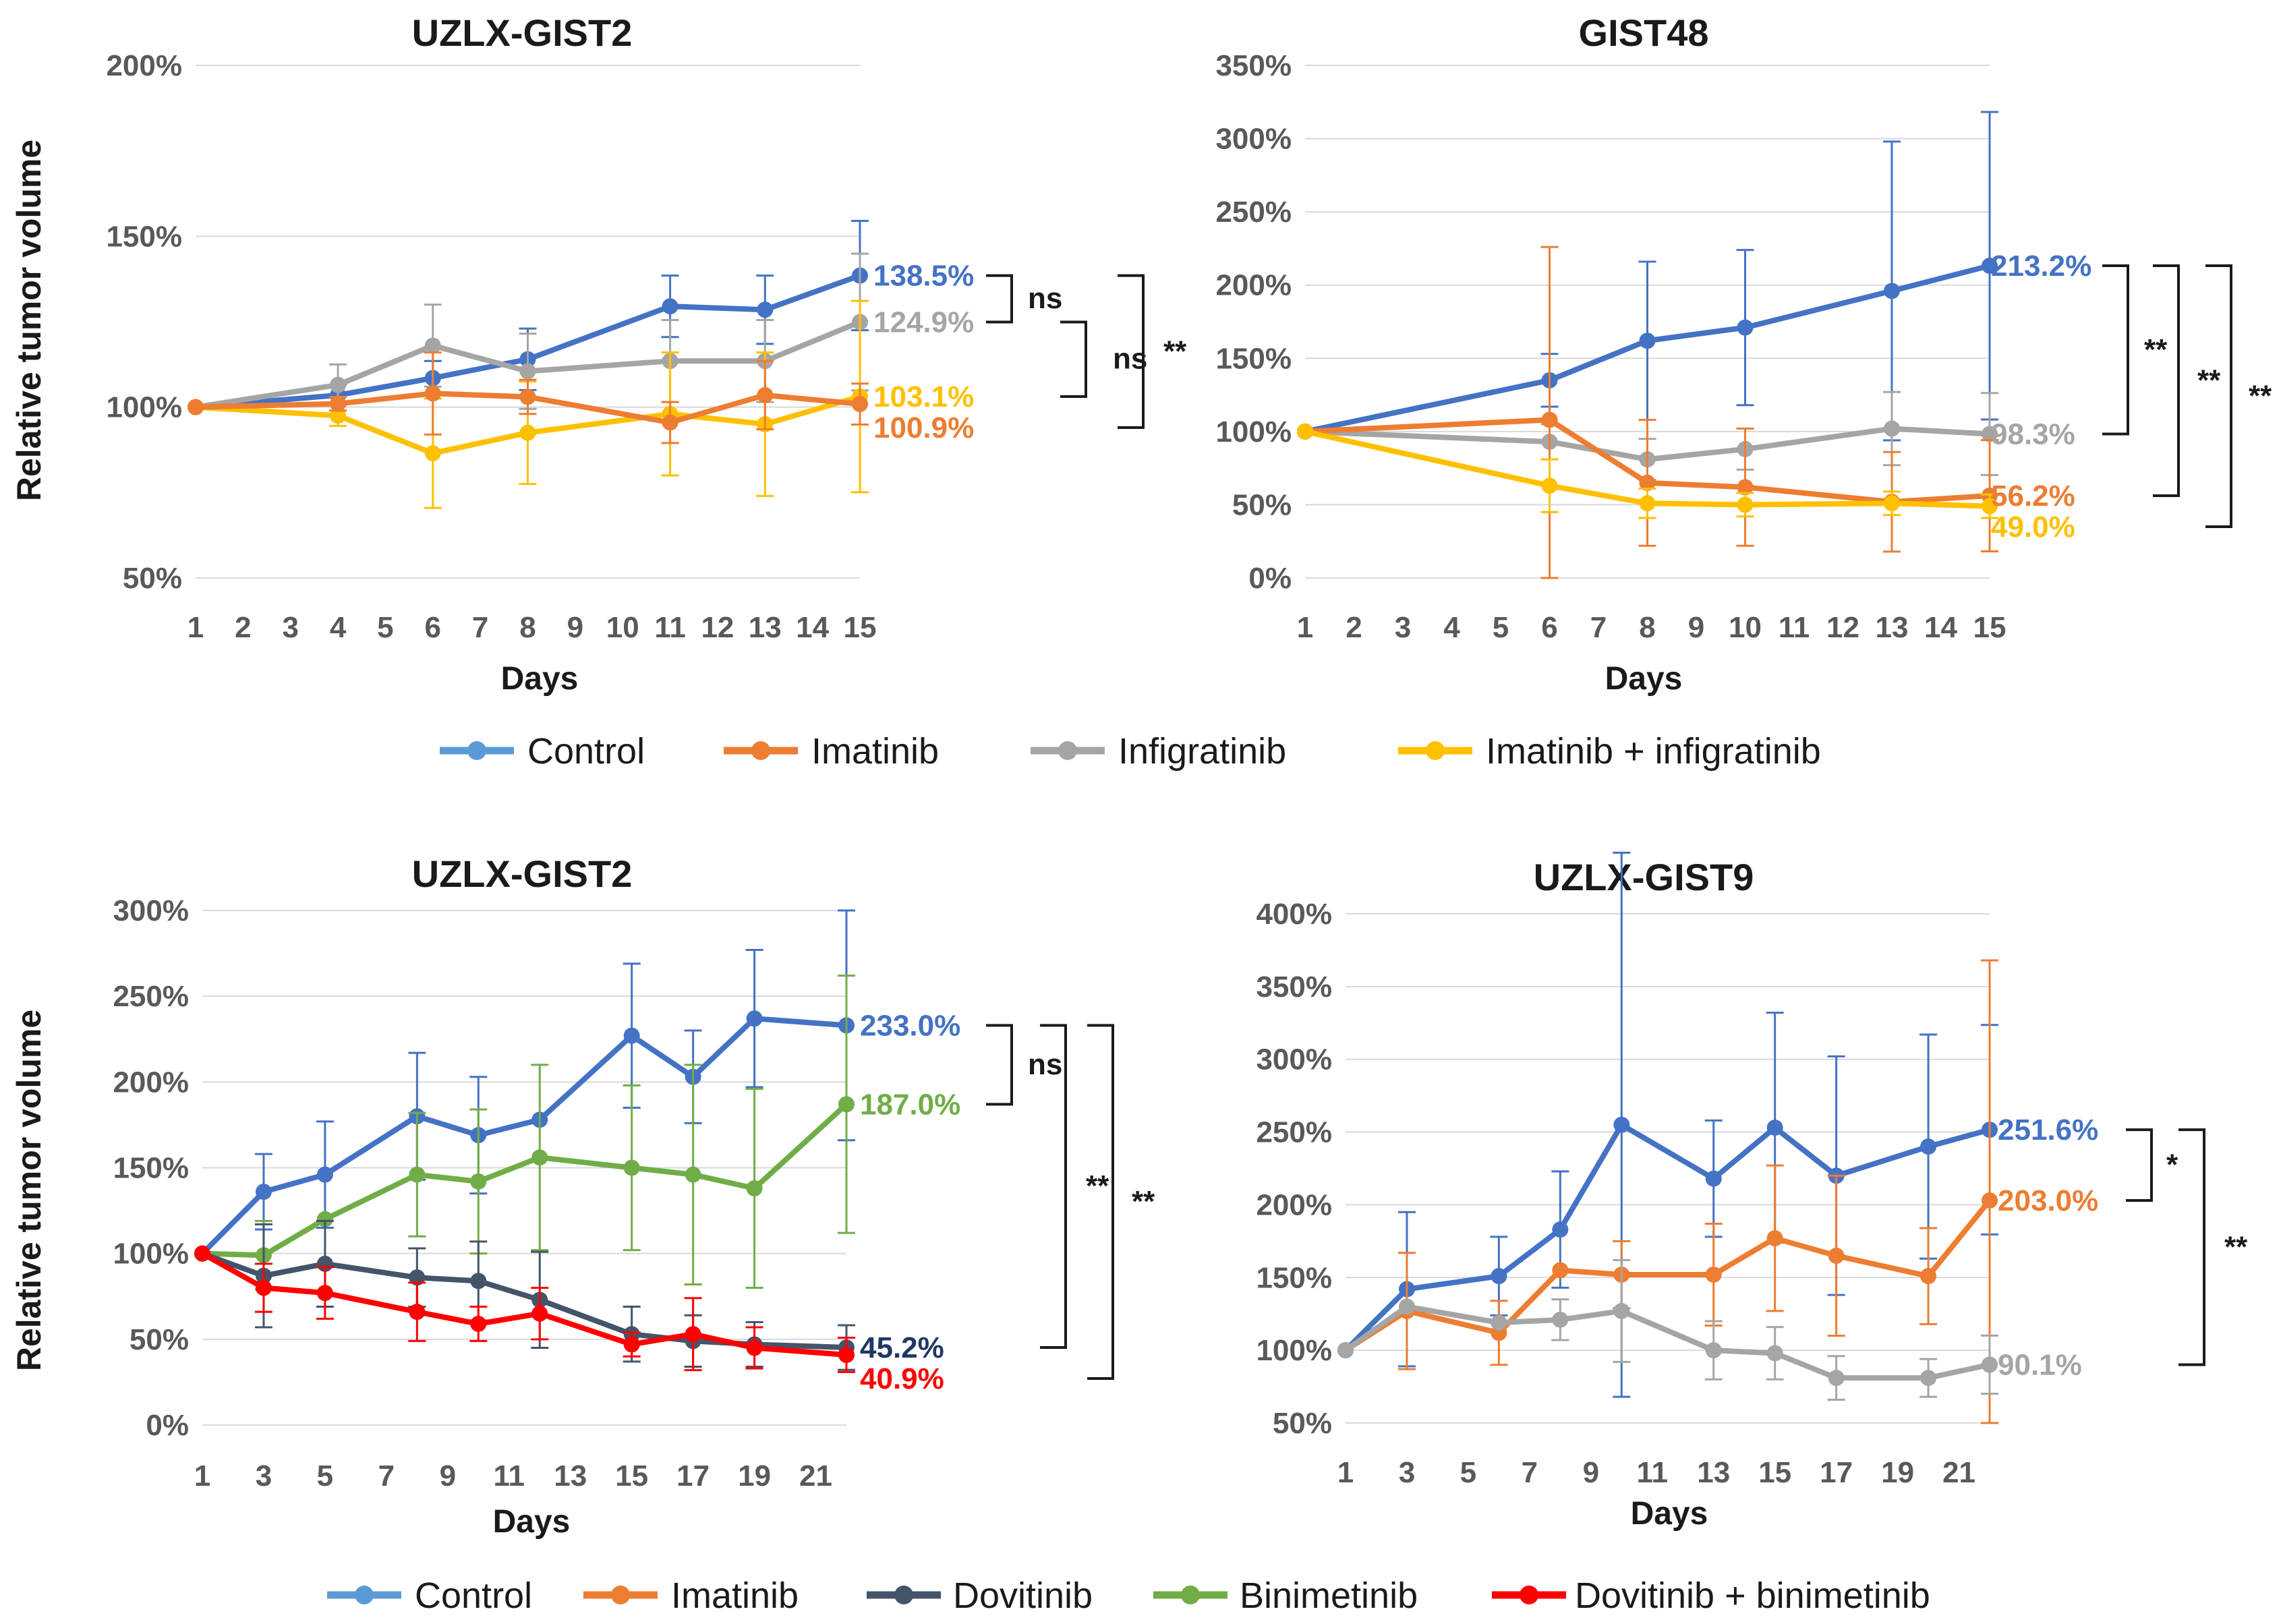  I want to click on end-label-infigratinib: 124.9%, so click(923, 322).